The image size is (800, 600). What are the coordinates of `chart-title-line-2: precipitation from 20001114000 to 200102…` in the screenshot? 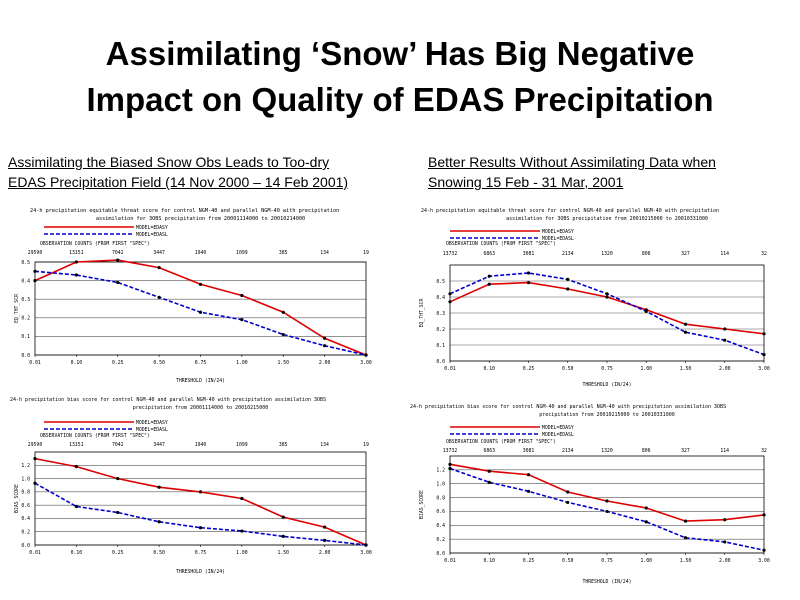 It's located at (200, 408).